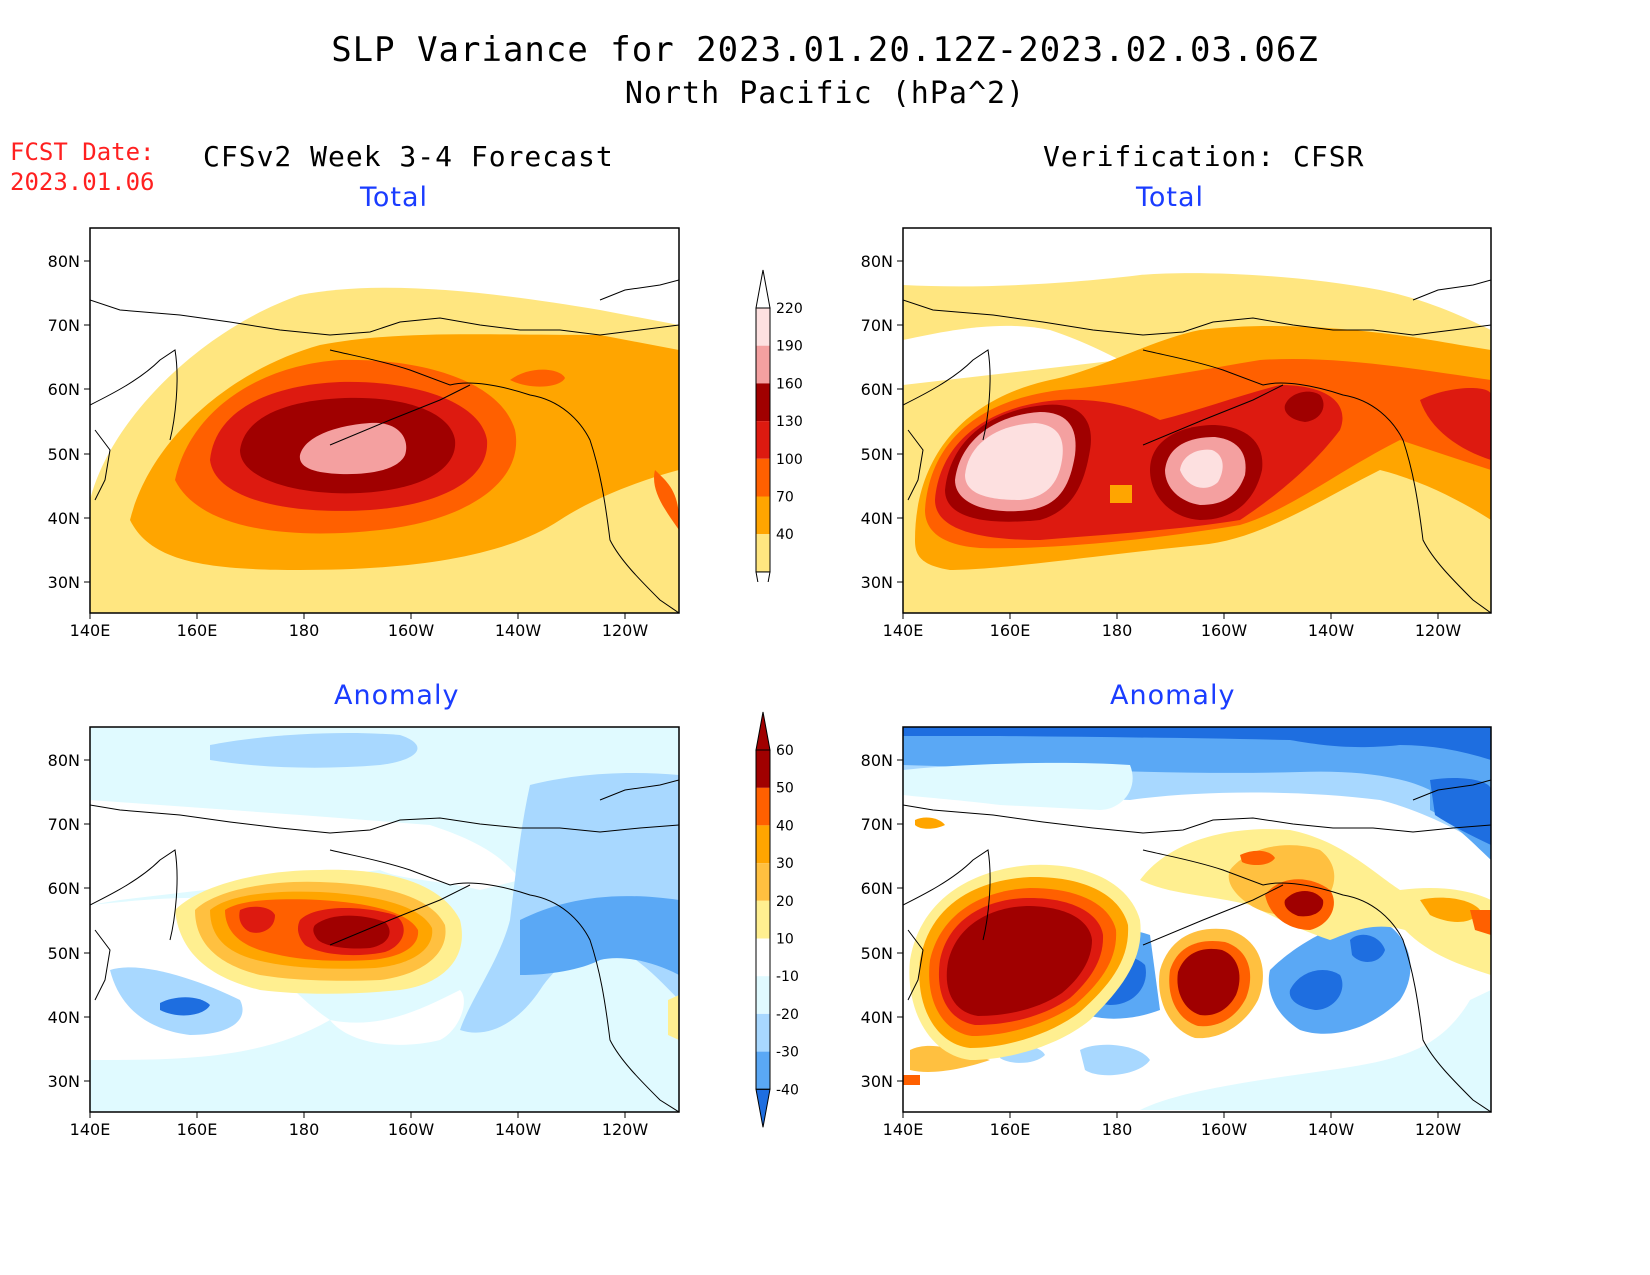 The image size is (1650, 1275). I want to click on forecast-anomaly-title: Anomaly, so click(397, 695).